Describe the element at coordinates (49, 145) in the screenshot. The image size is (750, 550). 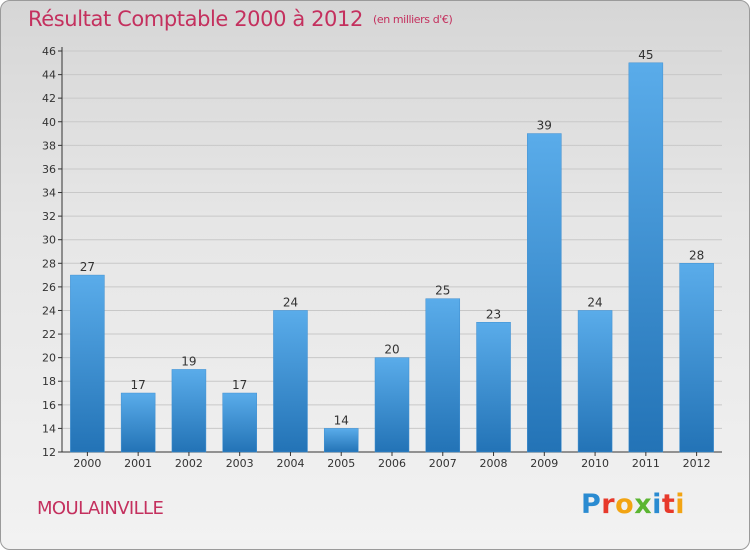
I see `y-tick-label: 38` at that location.